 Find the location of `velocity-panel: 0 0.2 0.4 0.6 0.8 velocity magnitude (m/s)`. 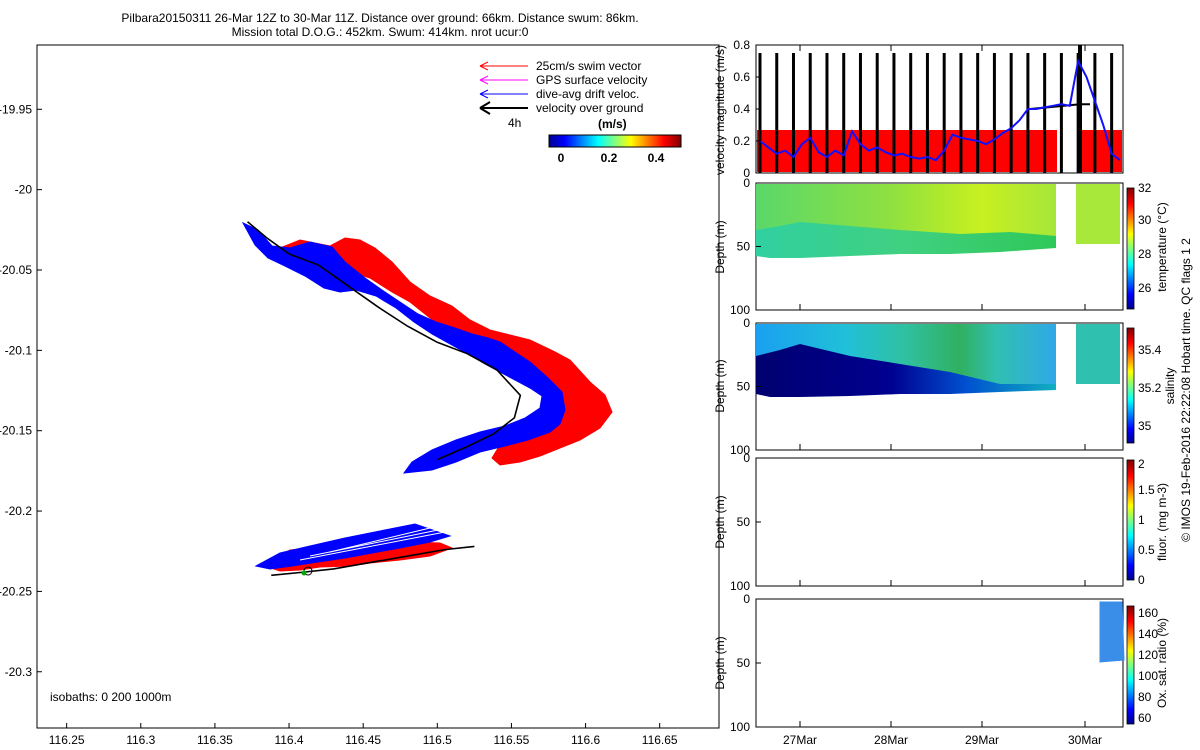

velocity-panel: 0 0.2 0.4 0.6 0.8 velocity magnitude (m/s) is located at coordinates (918, 109).